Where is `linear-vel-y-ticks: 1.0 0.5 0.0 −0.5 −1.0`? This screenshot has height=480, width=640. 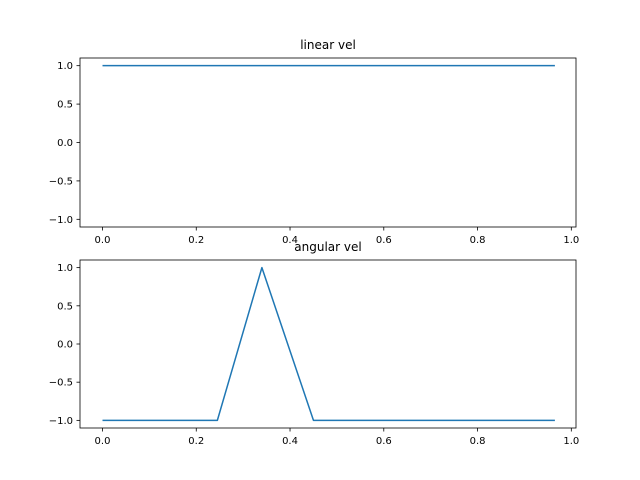
linear-vel-y-ticks: 1.0 0.5 0.0 −0.5 −1.0 is located at coordinates (64, 143).